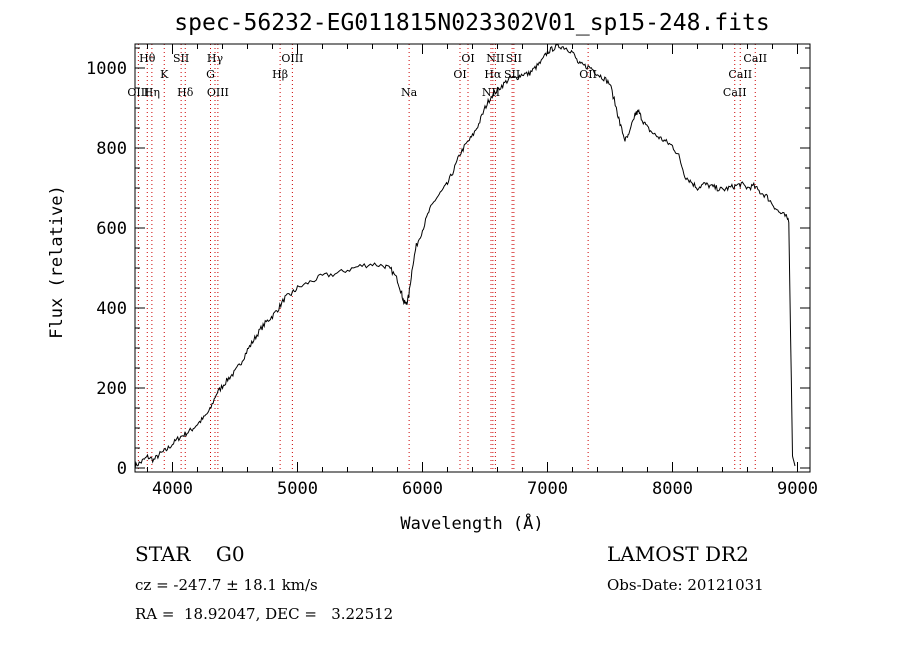  I want to click on line-marker-label-10: Hβ, so click(280, 74).